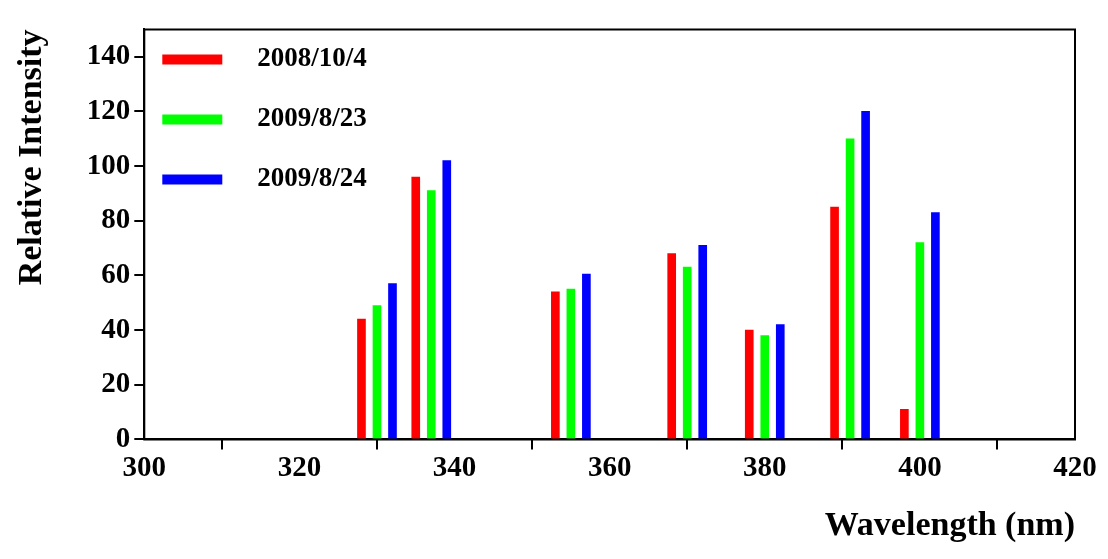  Describe the element at coordinates (108, 108) in the screenshot. I see `y-tick-label: 120` at that location.